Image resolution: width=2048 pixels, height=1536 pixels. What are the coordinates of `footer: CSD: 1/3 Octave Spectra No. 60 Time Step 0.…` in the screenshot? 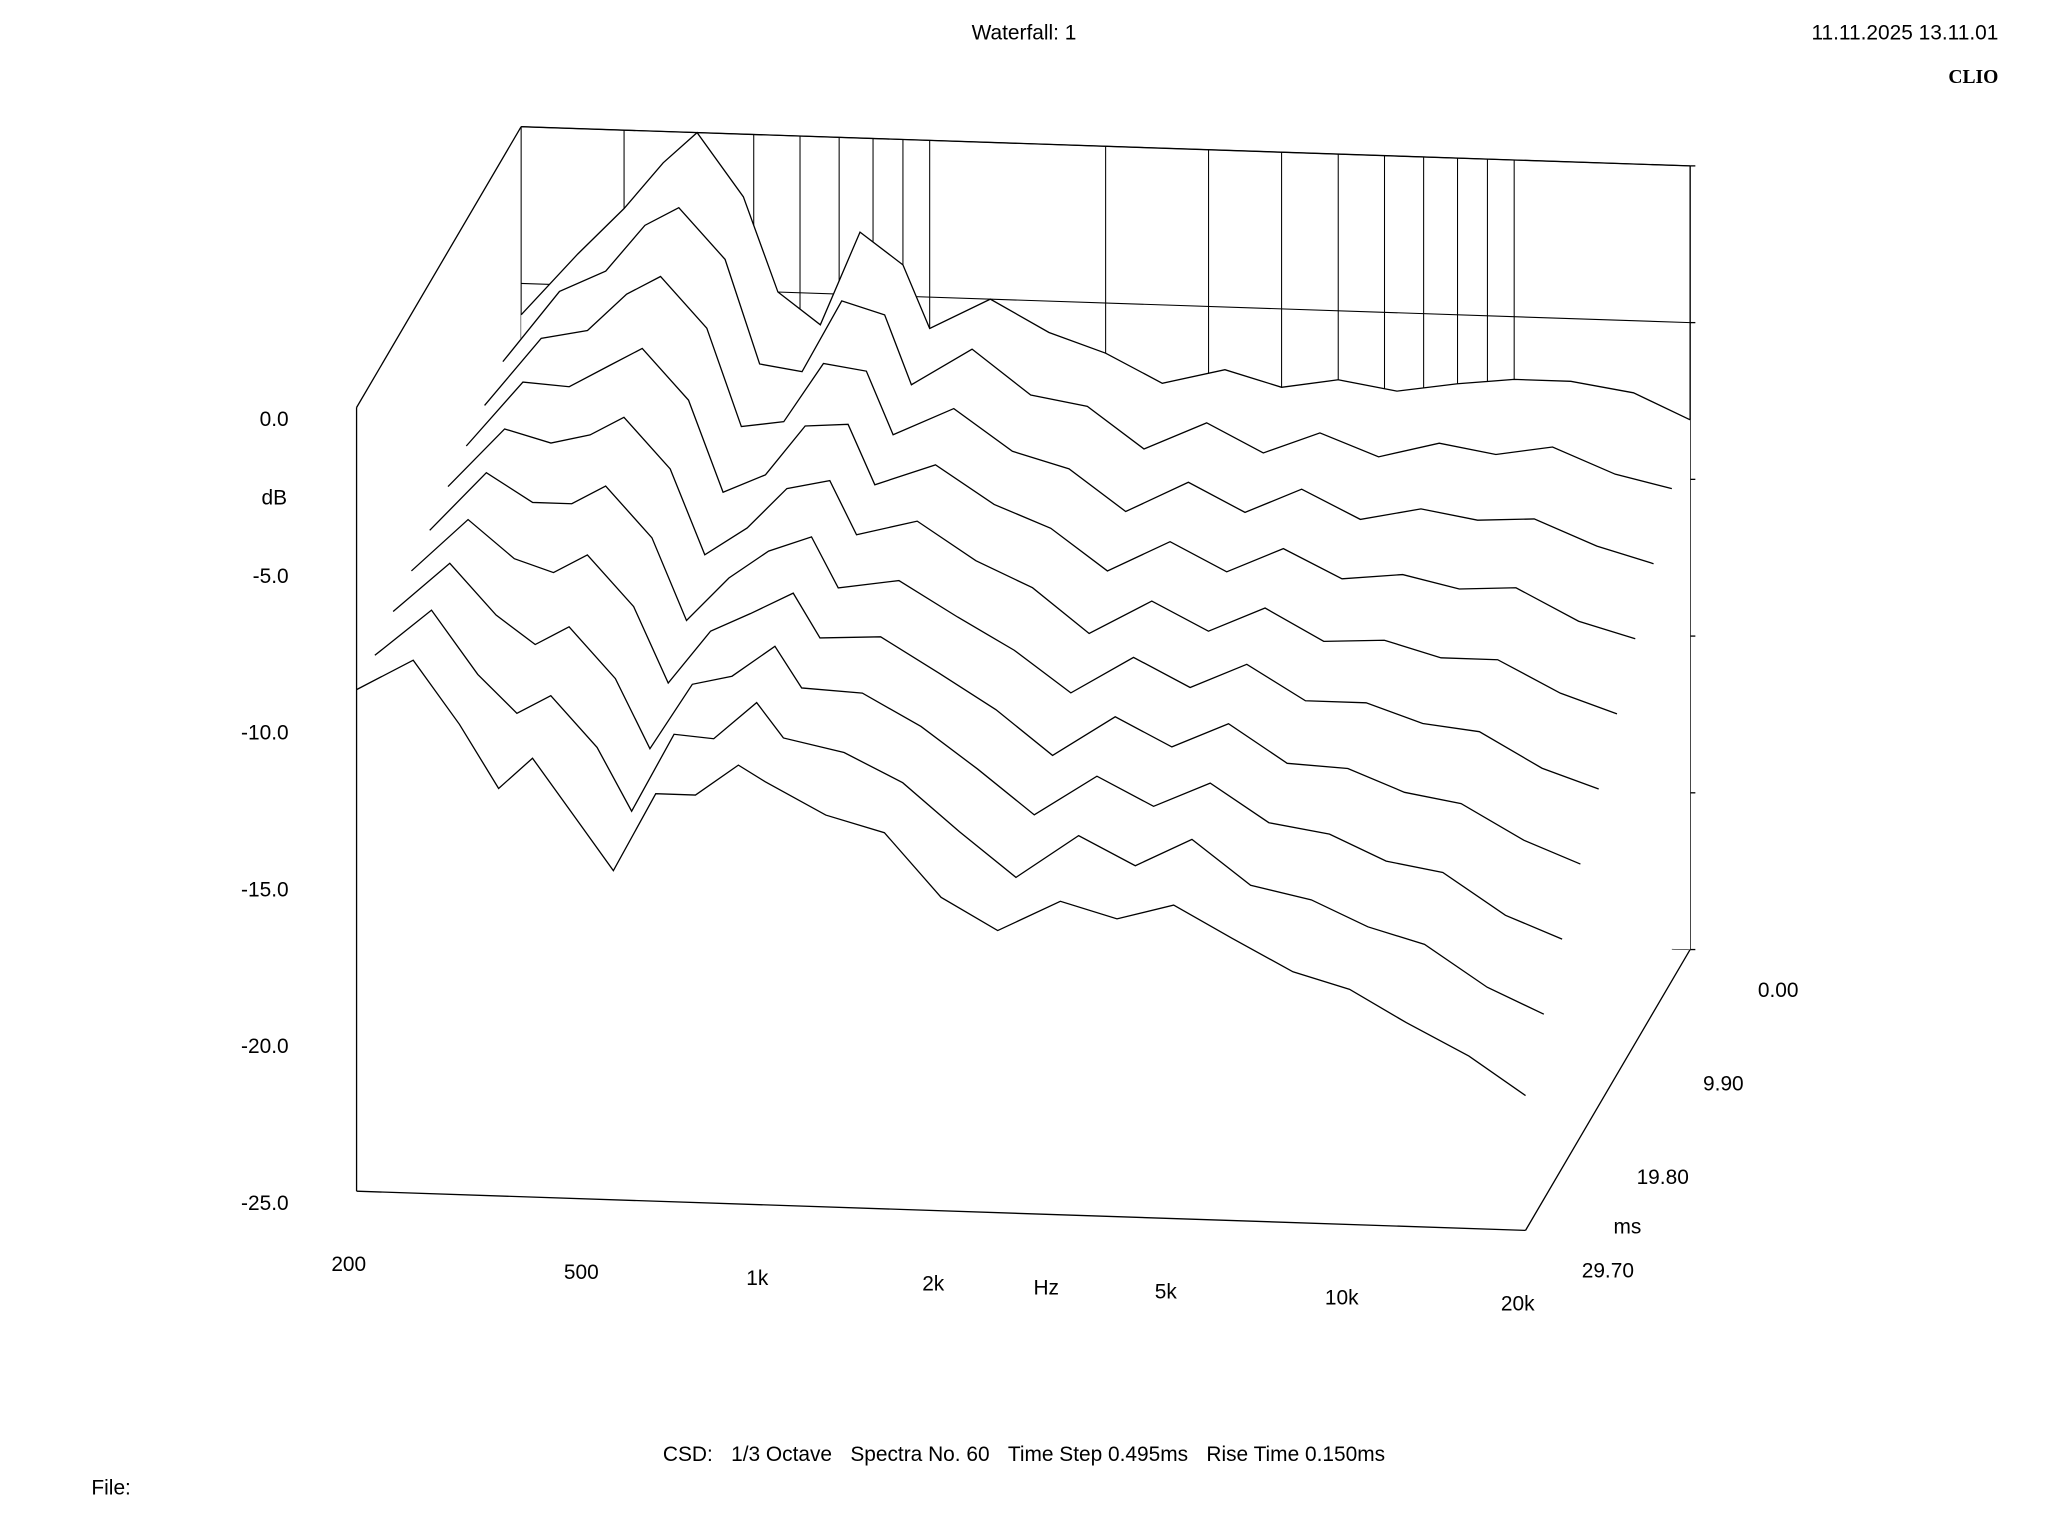 It's located at (1024, 1454).